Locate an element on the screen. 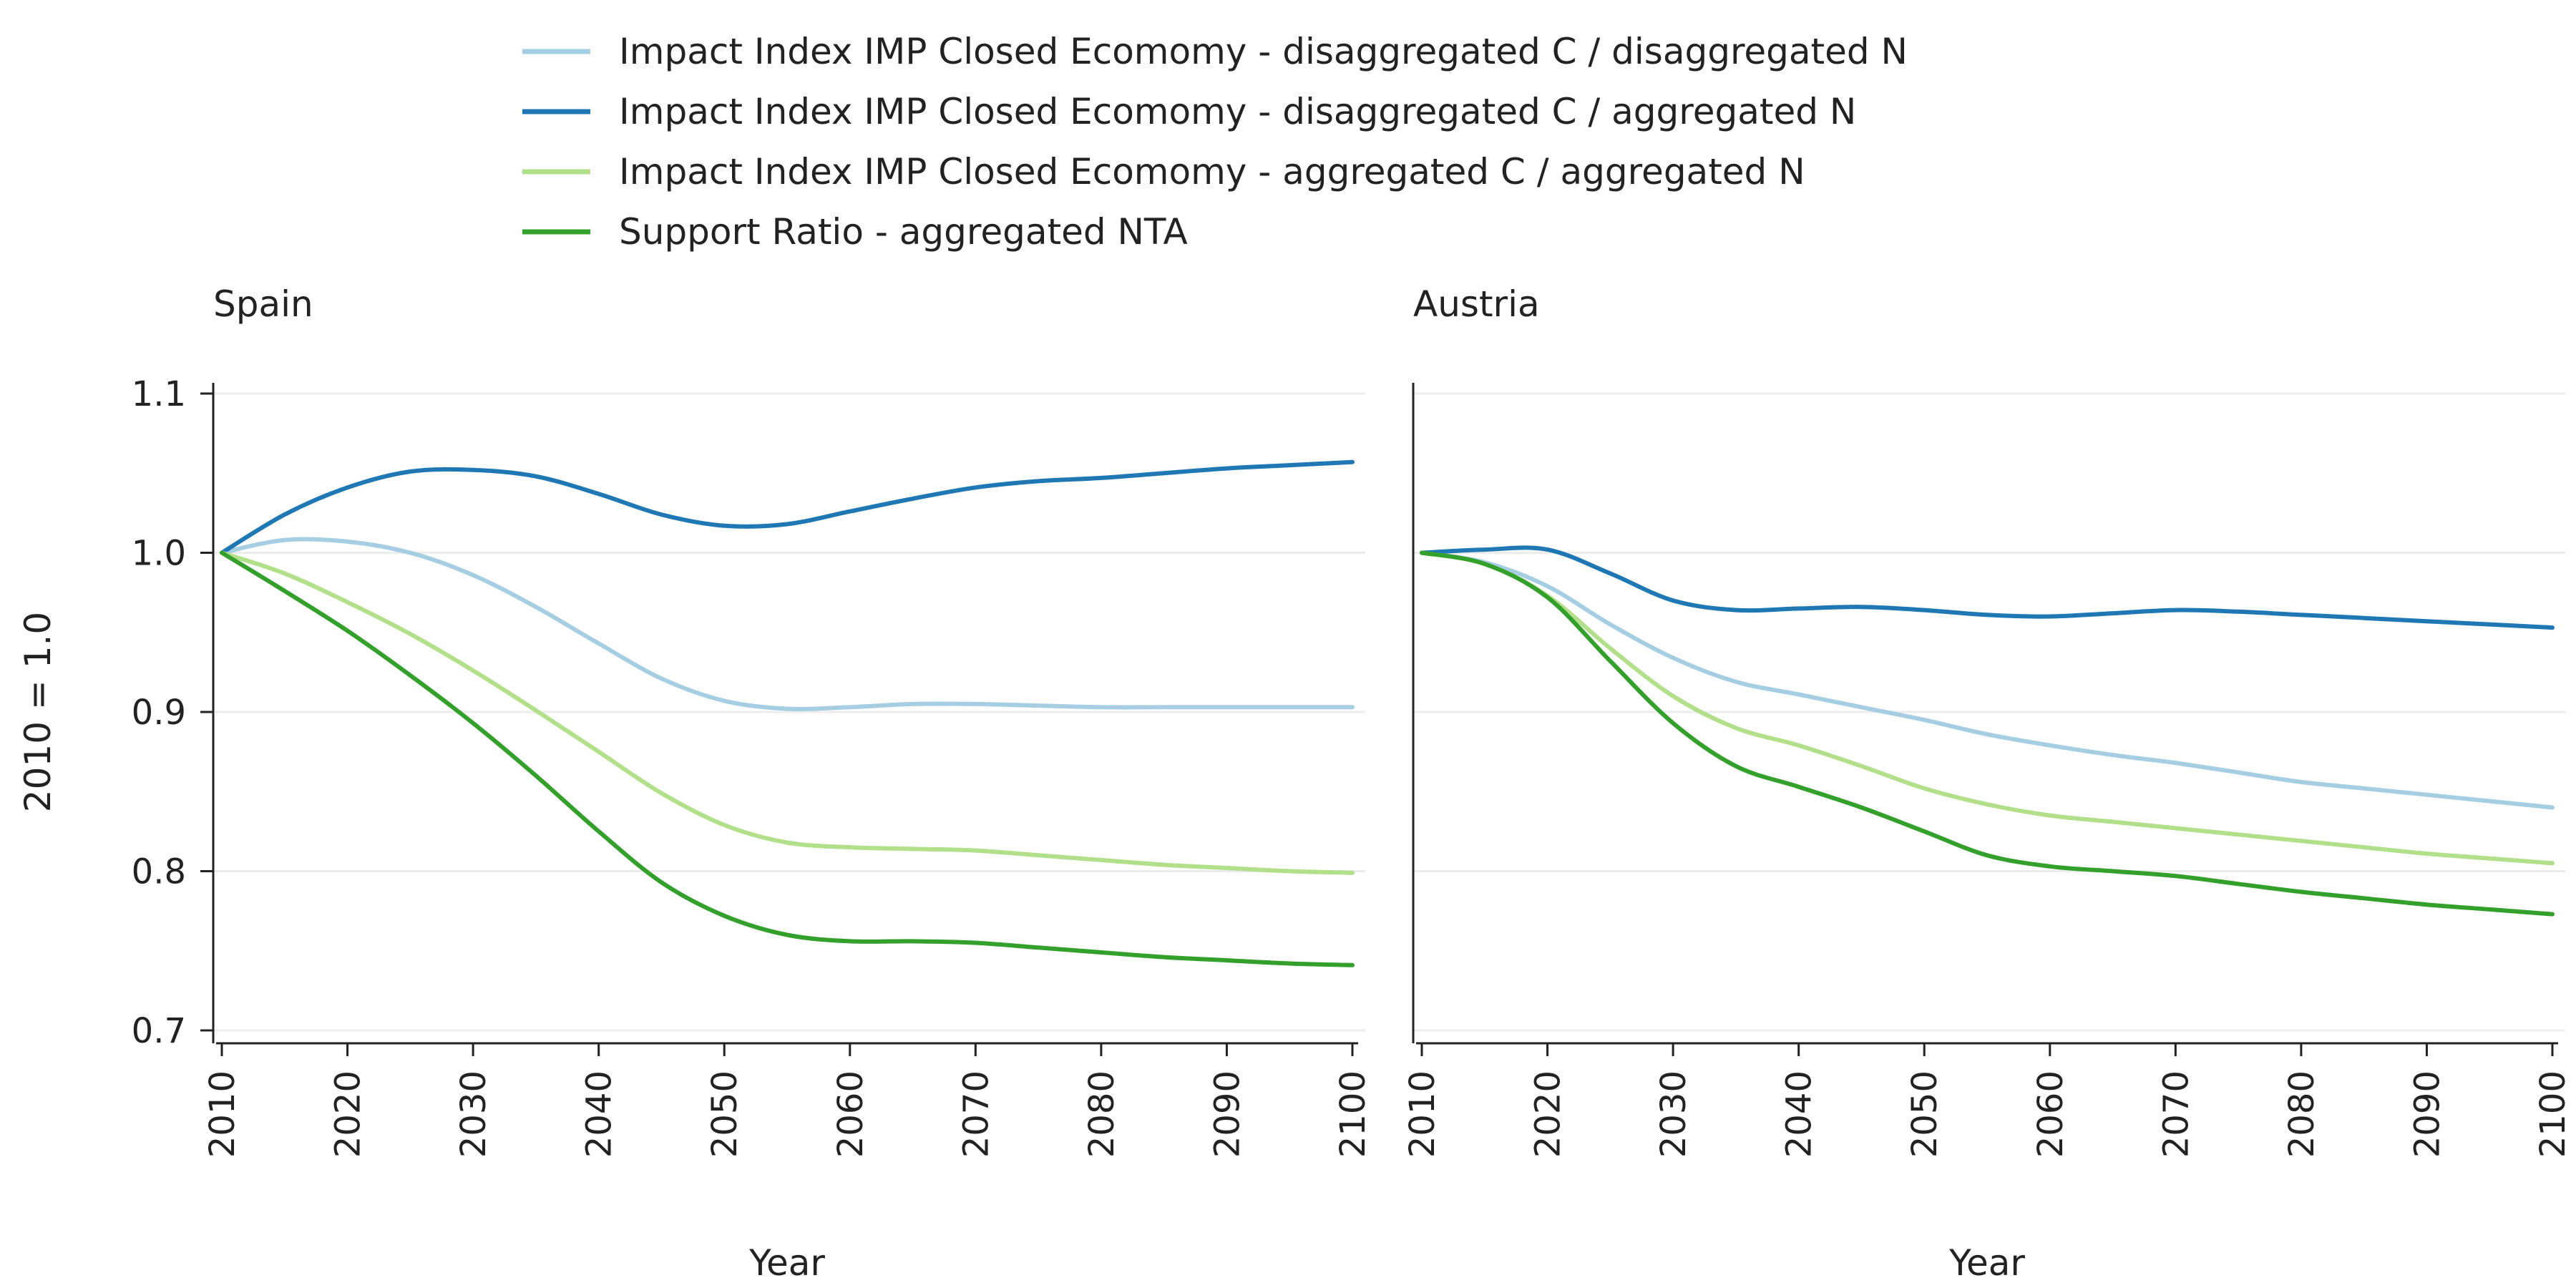 Image resolution: width=2576 pixels, height=1288 pixels. y-axis-title: 2010 = 1.0 is located at coordinates (38, 712).